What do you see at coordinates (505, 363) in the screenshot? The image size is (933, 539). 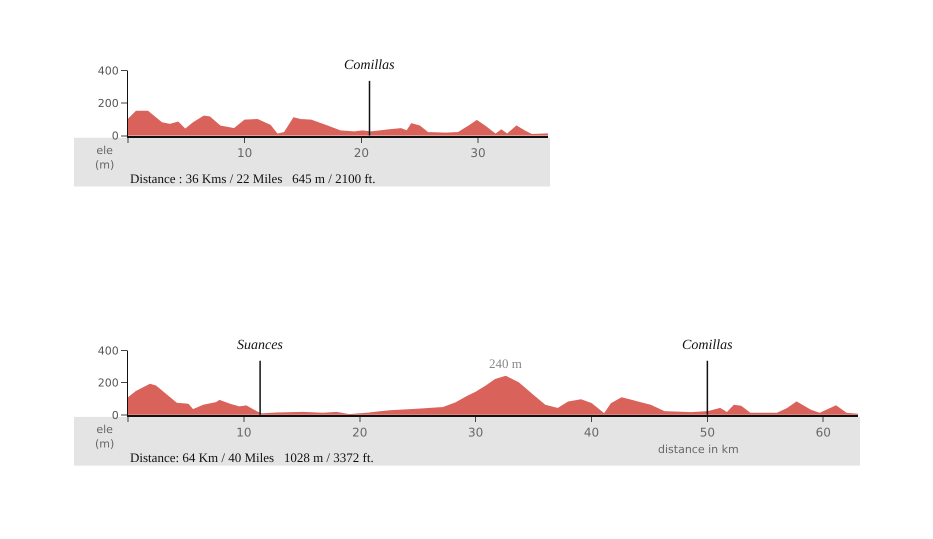 I see `annotation: 240 m` at bounding box center [505, 363].